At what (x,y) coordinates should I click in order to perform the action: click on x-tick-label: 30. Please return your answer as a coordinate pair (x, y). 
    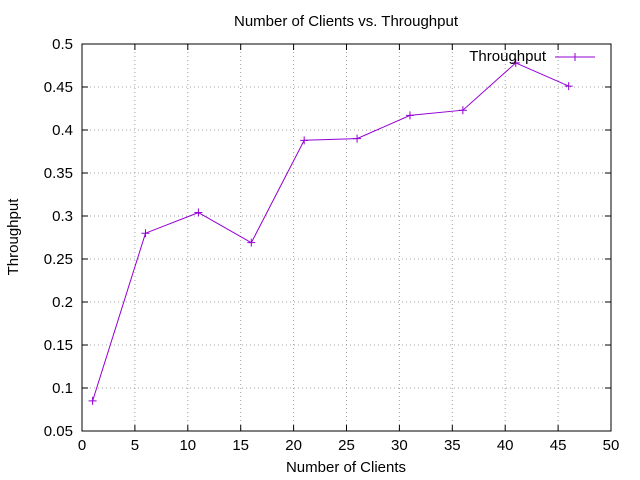
    Looking at the image, I should click on (399, 445).